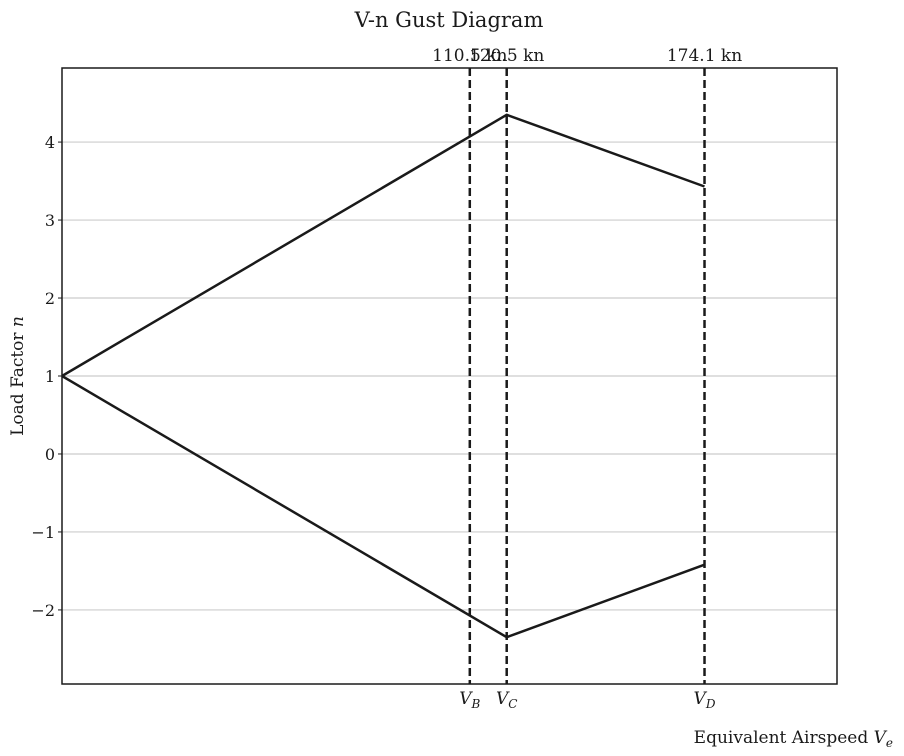 The height and width of the screenshot is (756, 904). What do you see at coordinates (506, 56) in the screenshot?
I see `ref-speed-label-vc: 120.5 kn` at bounding box center [506, 56].